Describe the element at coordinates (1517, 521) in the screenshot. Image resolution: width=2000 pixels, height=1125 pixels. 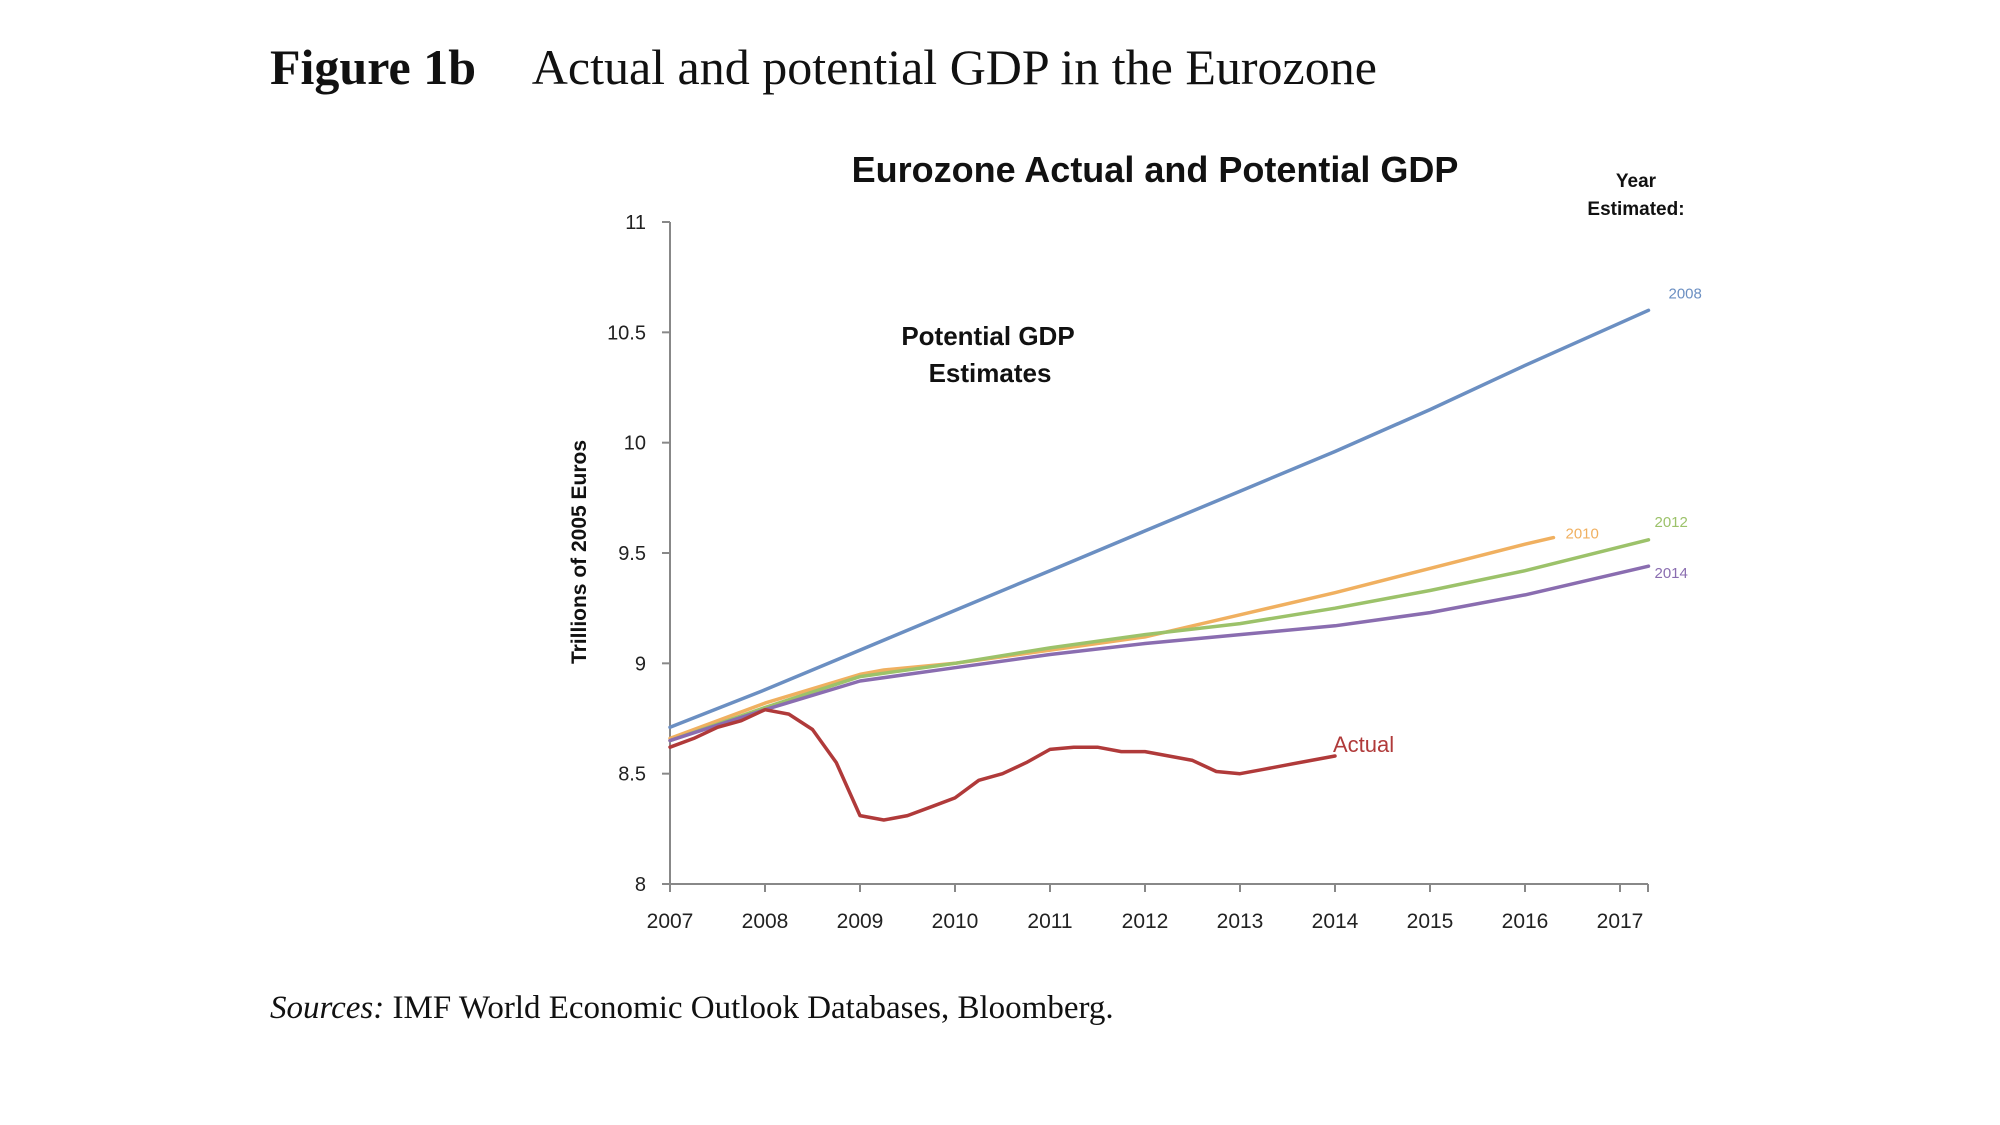
I see `series-labels: 2008 2010 2012 2014 Actual` at that location.